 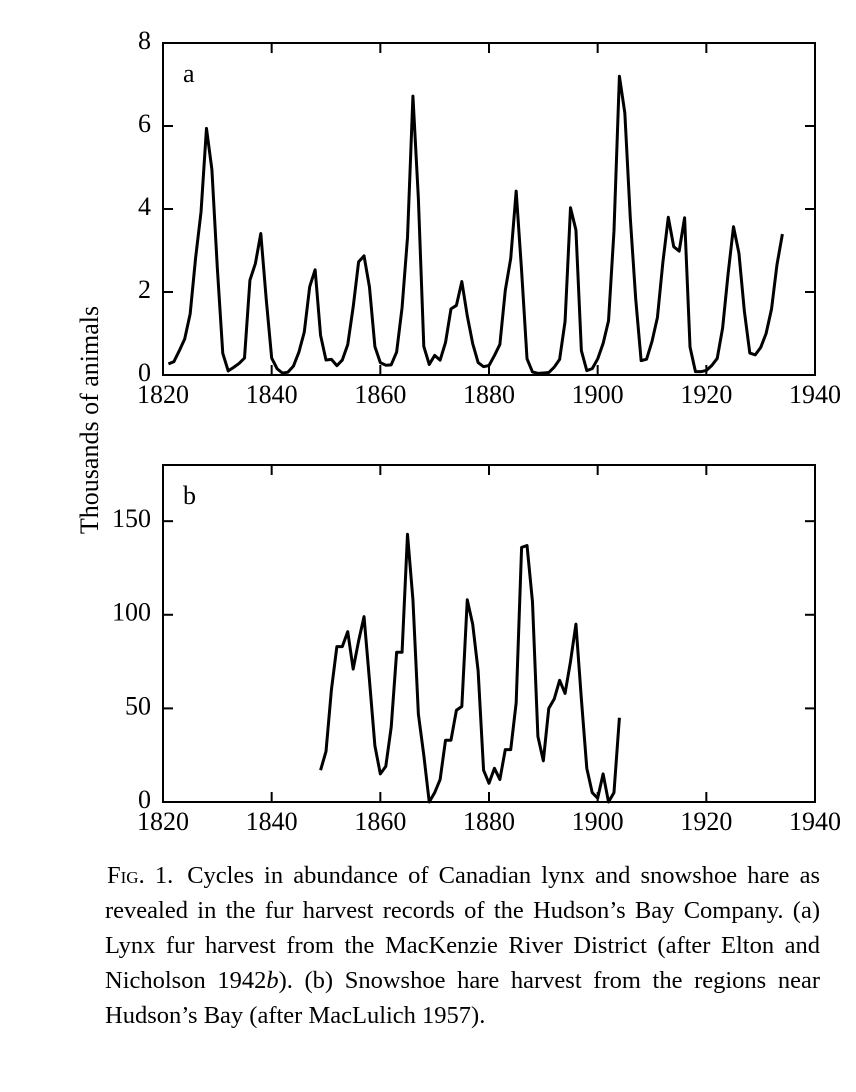 I want to click on panel-label: b, so click(x=189, y=495).